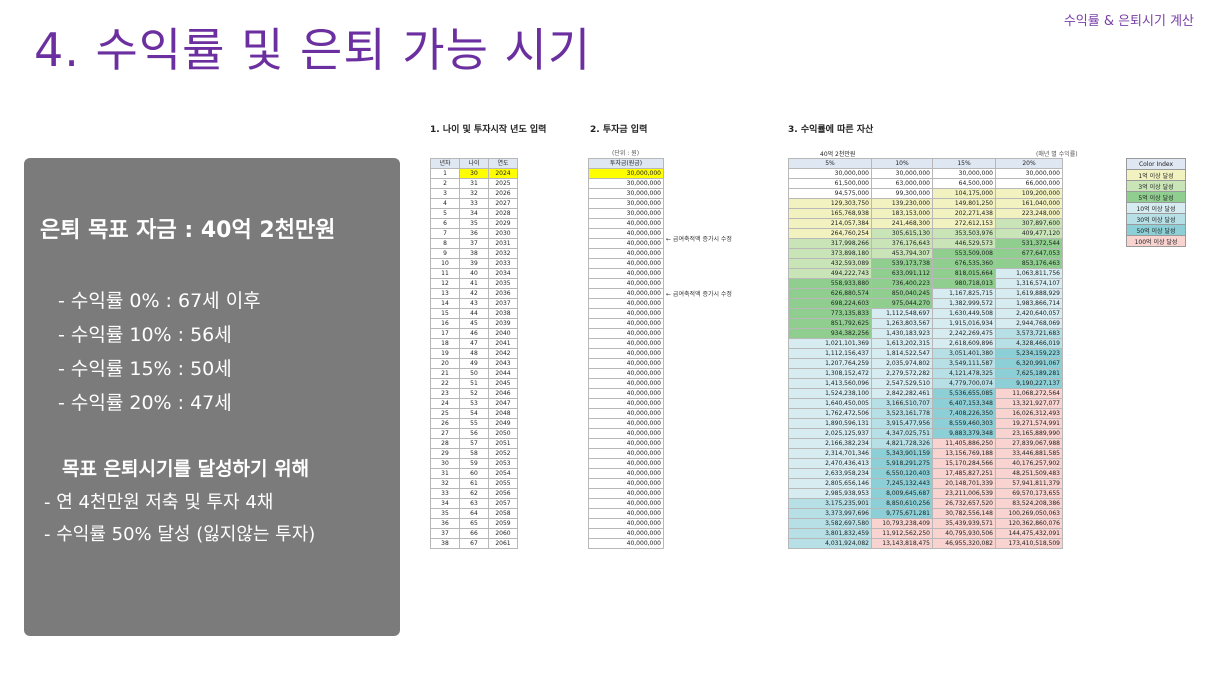 This screenshot has width=1216, height=684. I want to click on table-cell: 18, so click(445, 343).